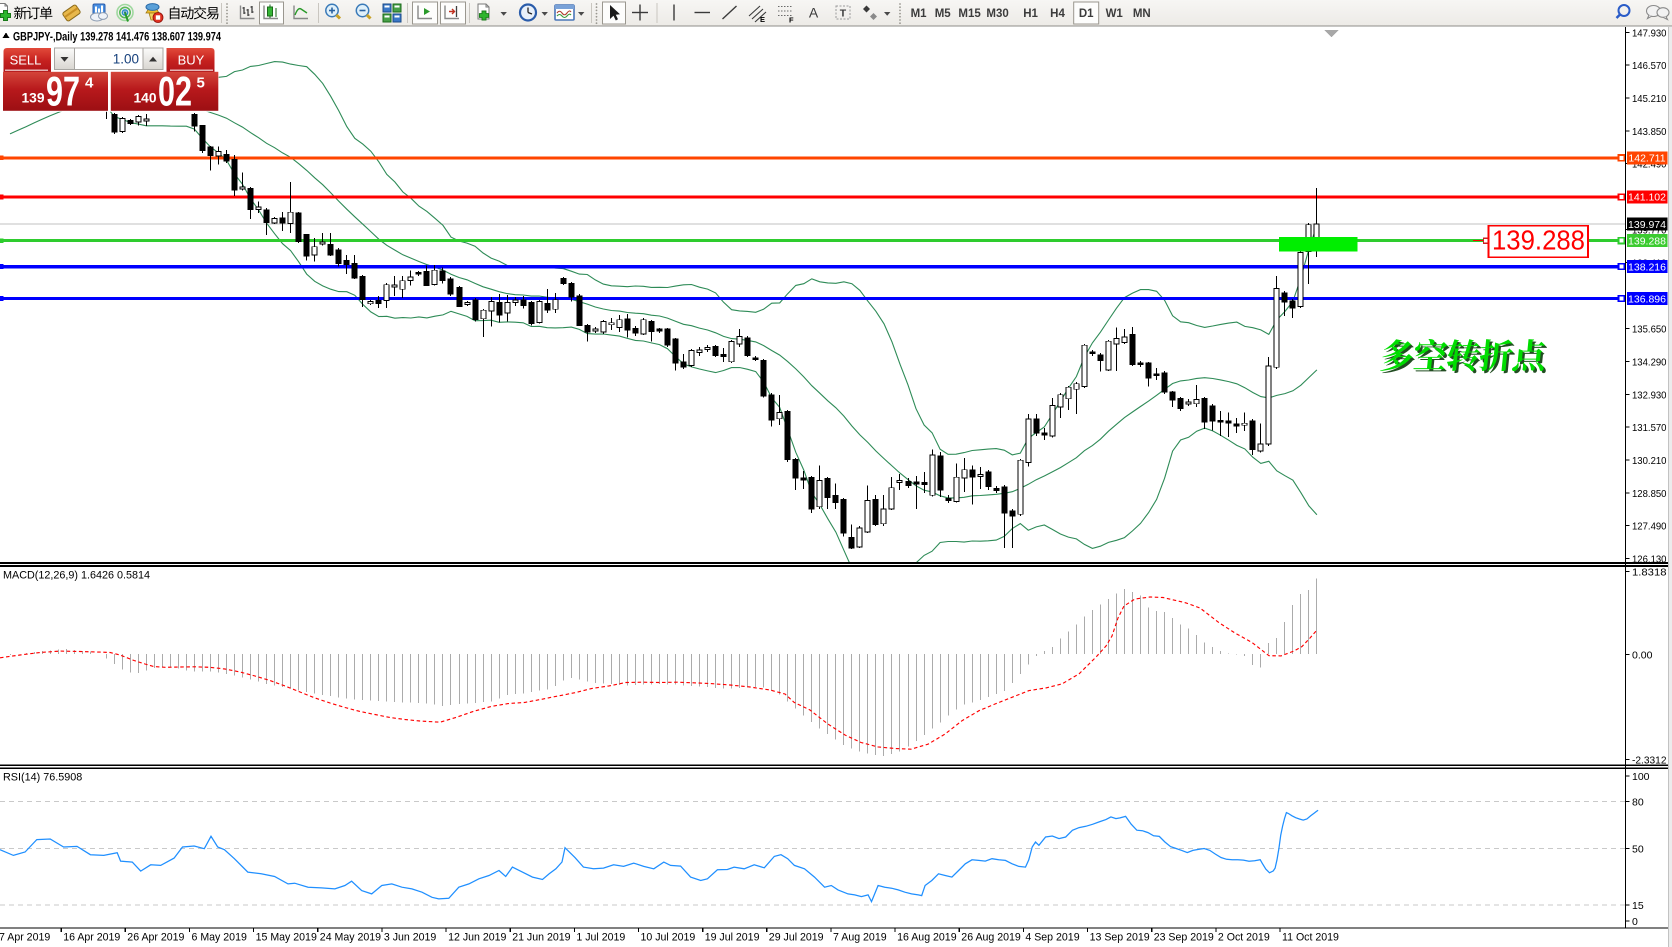 This screenshot has height=947, width=1672. What do you see at coordinates (1649, 573) in the screenshot?
I see `svg-text: 1.8318` at bounding box center [1649, 573].